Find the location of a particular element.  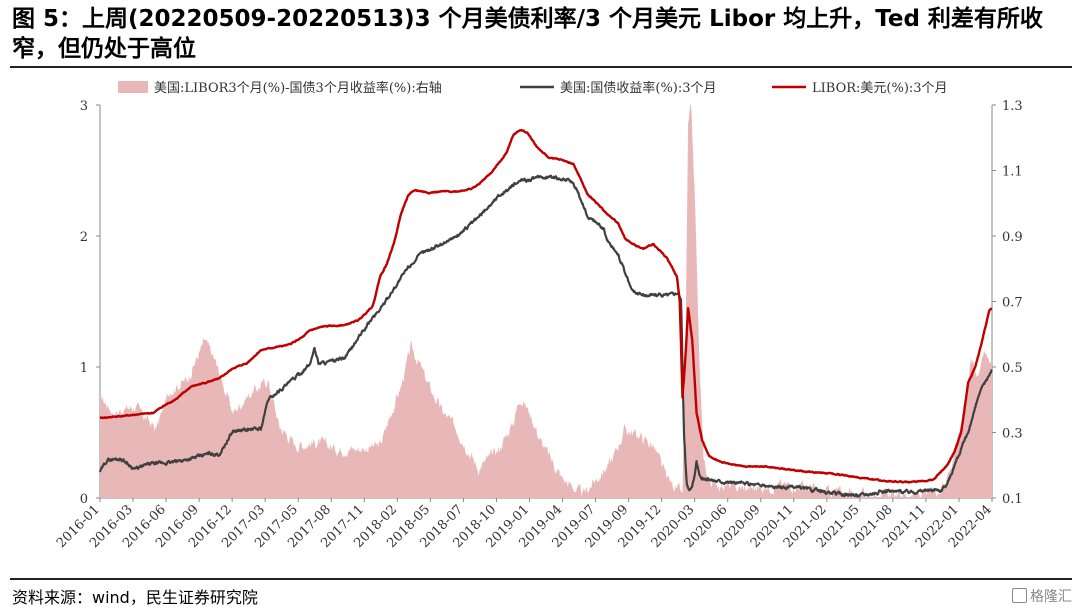

legend-label-libor: LIBOR:美元(%):3个月 is located at coordinates (880, 88).